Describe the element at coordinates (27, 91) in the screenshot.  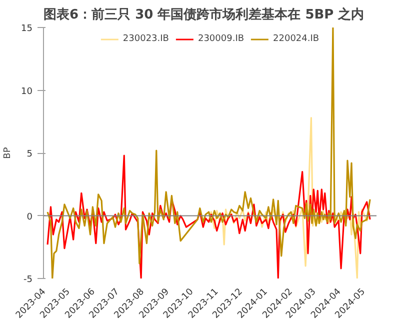
I see `y-tick-label: 10` at that location.